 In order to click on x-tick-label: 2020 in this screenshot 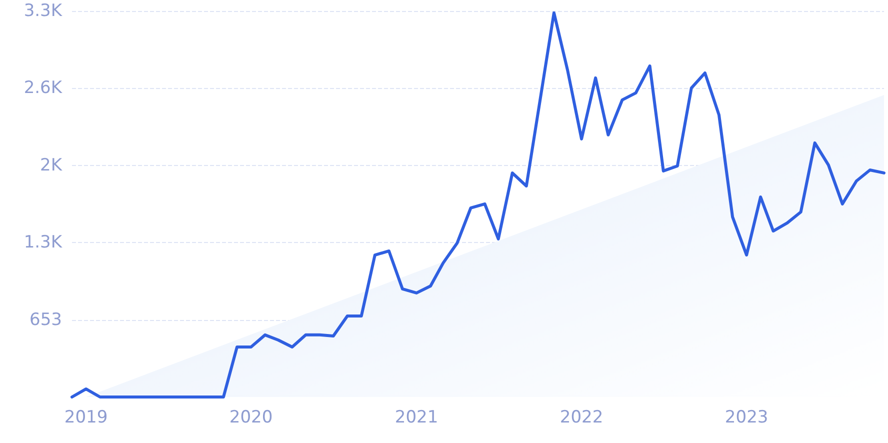, I will do `click(251, 418)`.